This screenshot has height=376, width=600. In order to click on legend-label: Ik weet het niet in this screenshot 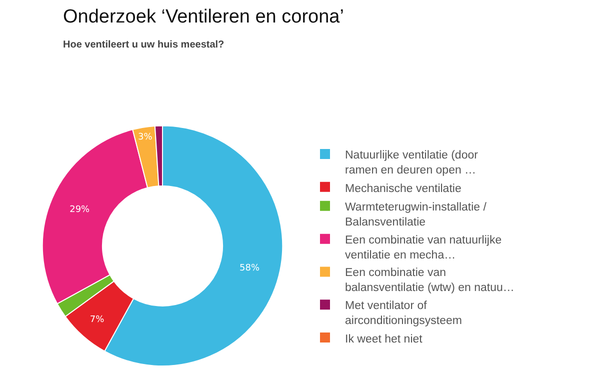, I will do `click(384, 340)`.